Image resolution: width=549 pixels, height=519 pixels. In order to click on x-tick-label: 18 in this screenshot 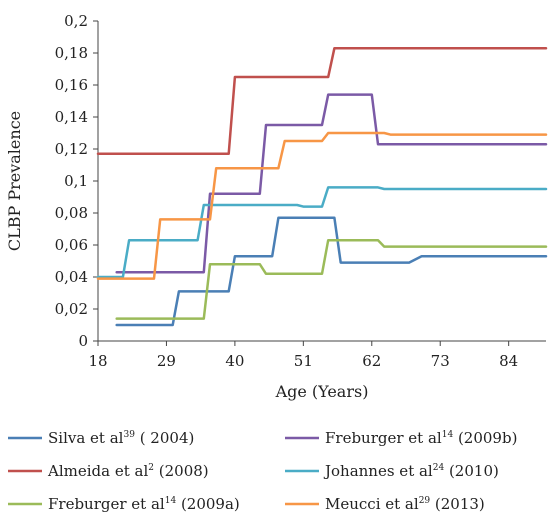, I will do `click(97, 361)`.